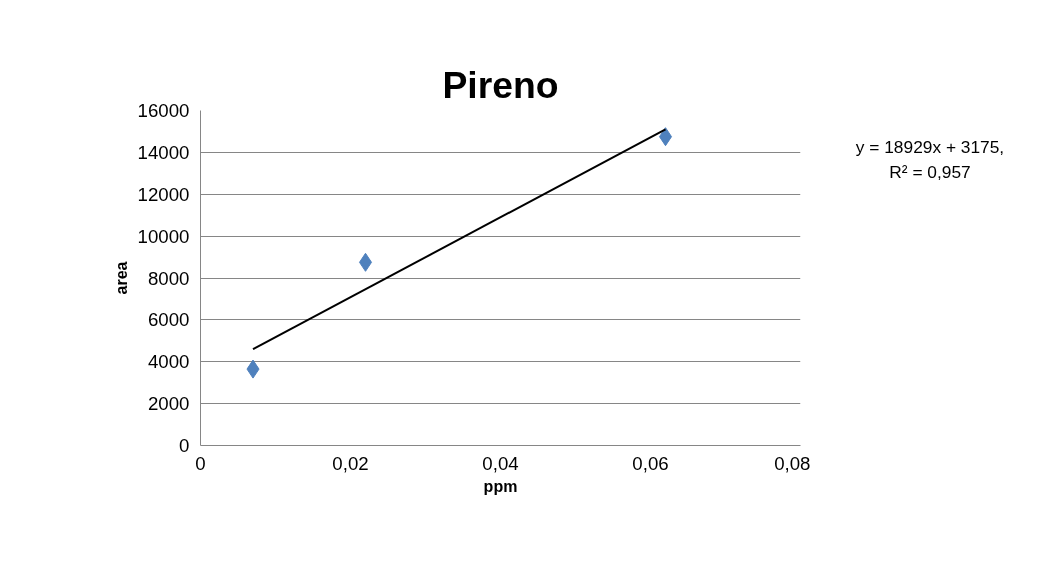 This screenshot has height=582, width=1057. Describe the element at coordinates (169, 362) in the screenshot. I see `y-tick-label: 4000` at that location.